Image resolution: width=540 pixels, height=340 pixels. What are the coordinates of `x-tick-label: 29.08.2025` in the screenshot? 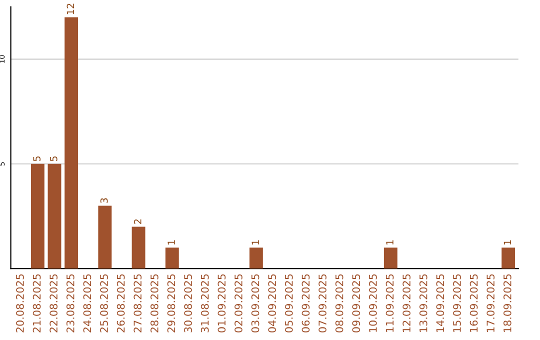 It's located at (171, 303).